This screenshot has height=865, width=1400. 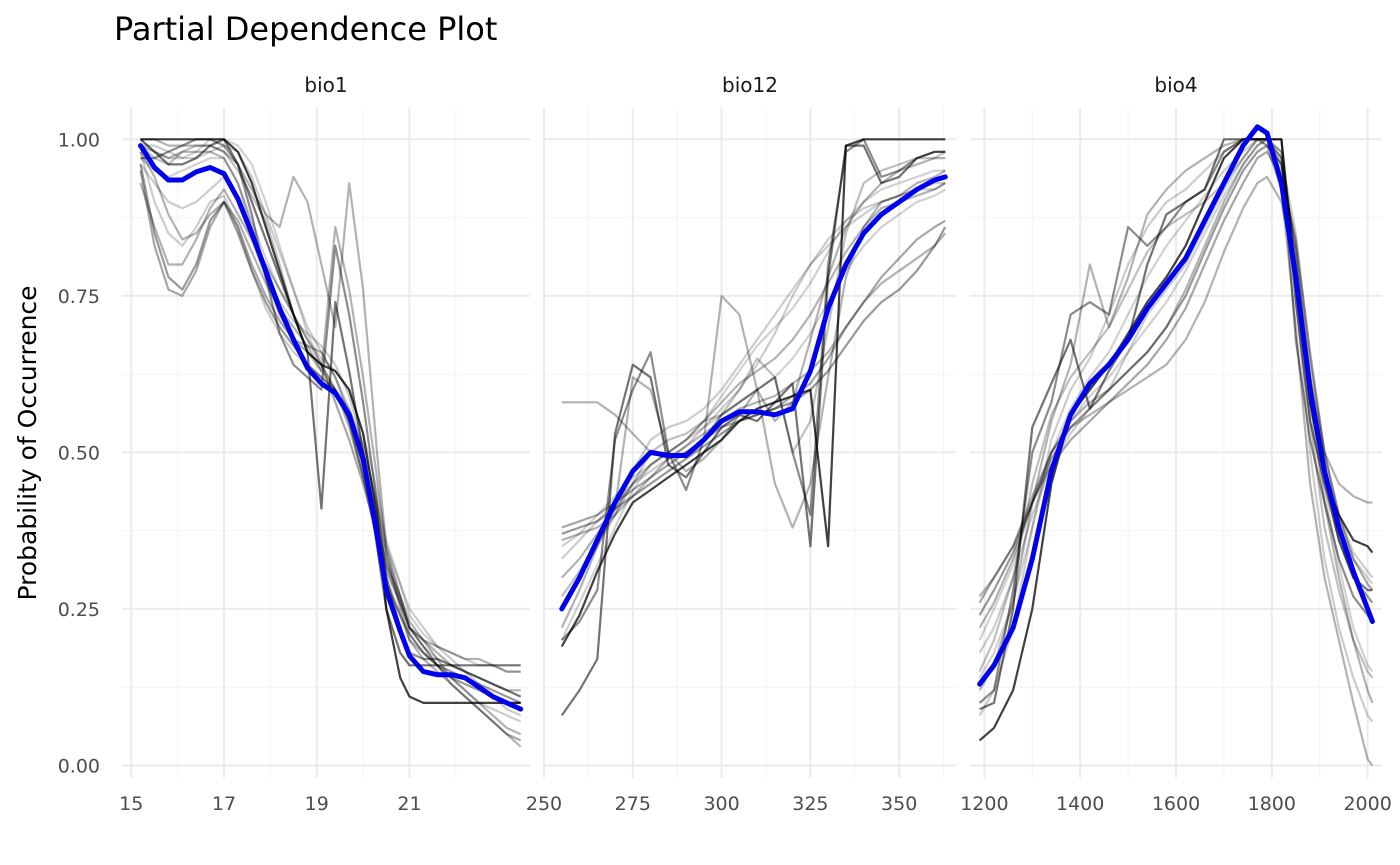 I want to click on y-axis-label: Probability of Occurrence, so click(x=27, y=442).